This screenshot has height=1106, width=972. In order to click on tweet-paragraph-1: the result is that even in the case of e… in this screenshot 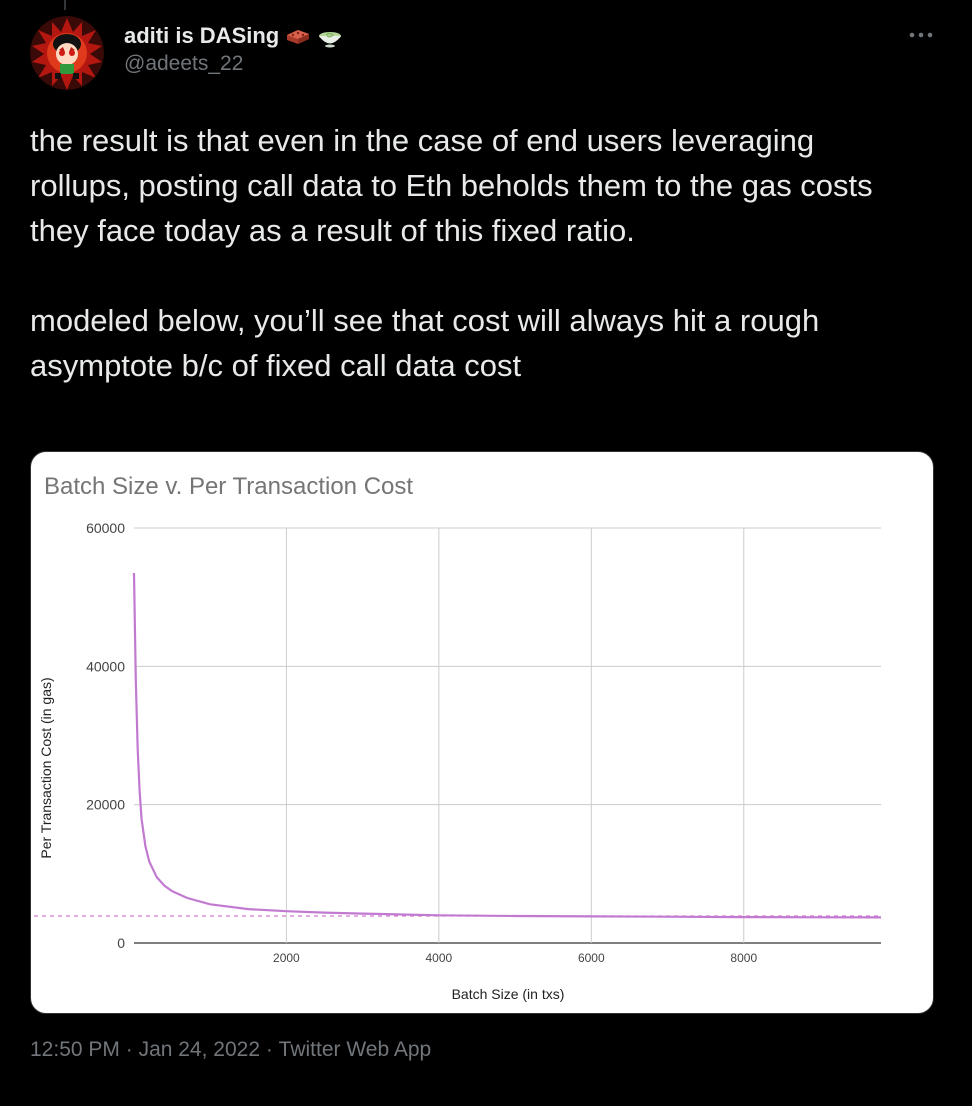, I will do `click(456, 185)`.